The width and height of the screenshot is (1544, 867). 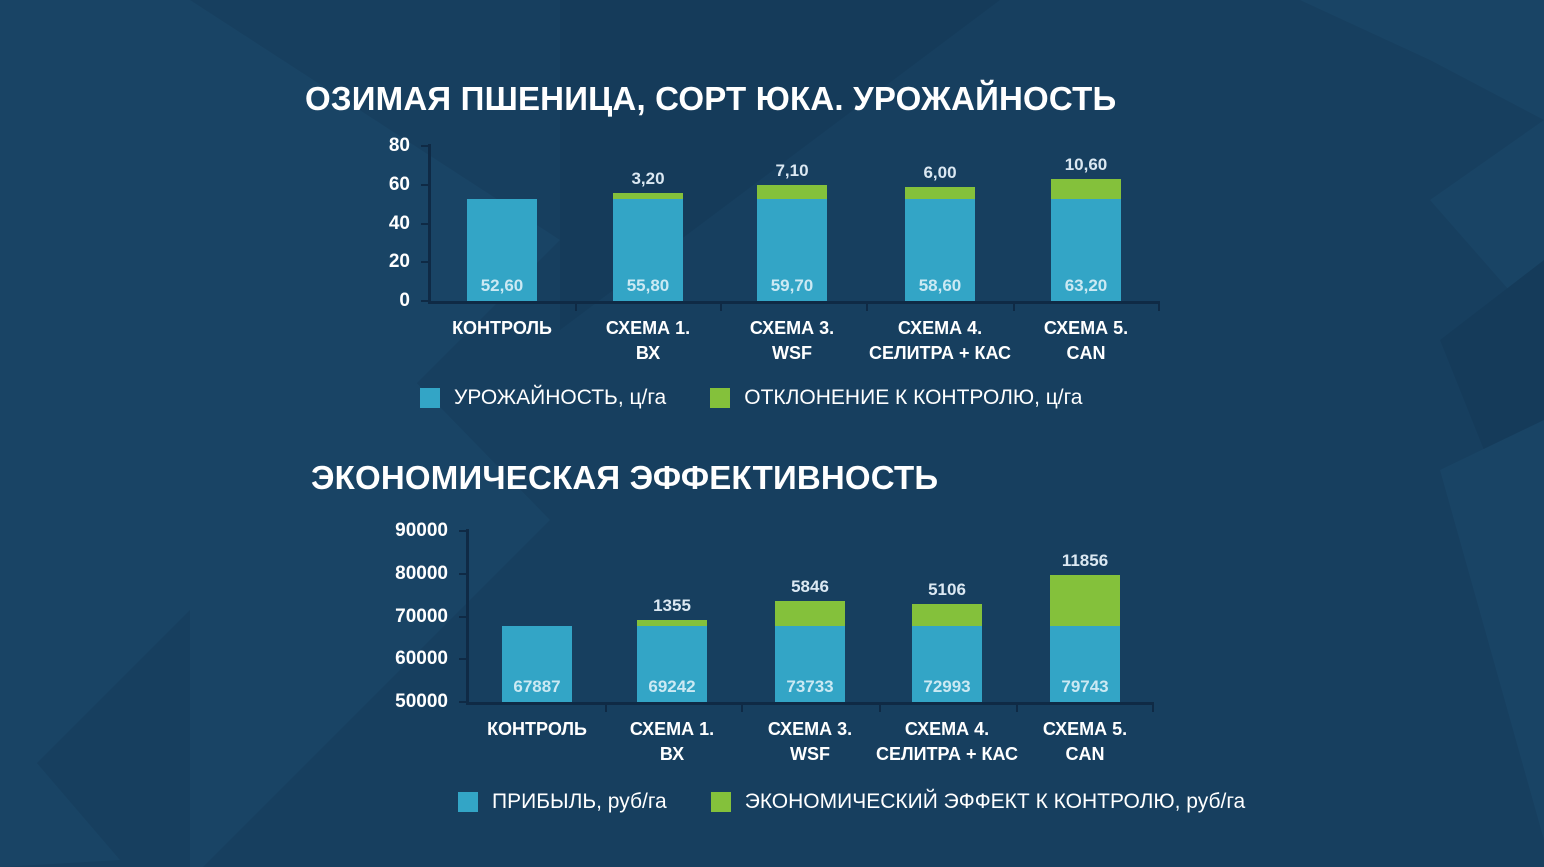 What do you see at coordinates (1085, 686) in the screenshot?
I see `bar-value-label: 79743` at bounding box center [1085, 686].